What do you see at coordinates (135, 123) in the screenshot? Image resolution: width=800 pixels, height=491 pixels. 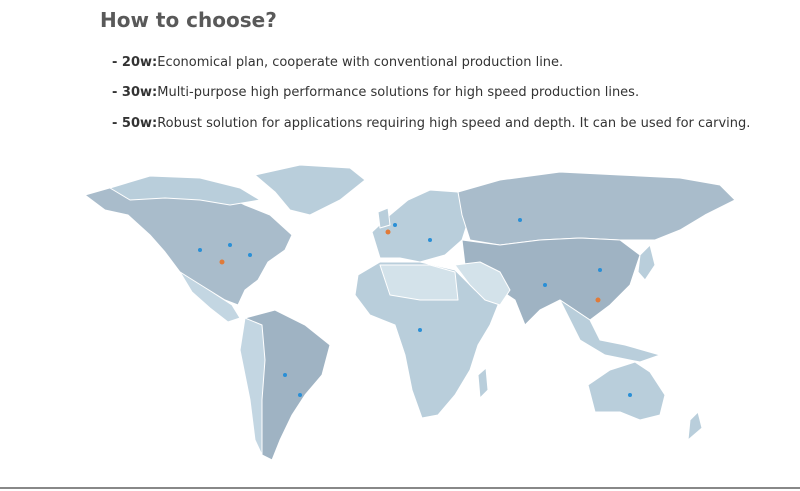 I see `option-label: - 50w:` at bounding box center [135, 123].